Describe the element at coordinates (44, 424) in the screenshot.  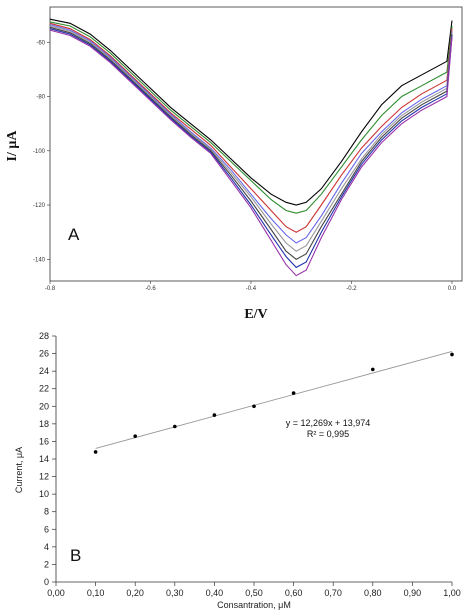
I see `panel-b-y-tick-label: 18` at that location.